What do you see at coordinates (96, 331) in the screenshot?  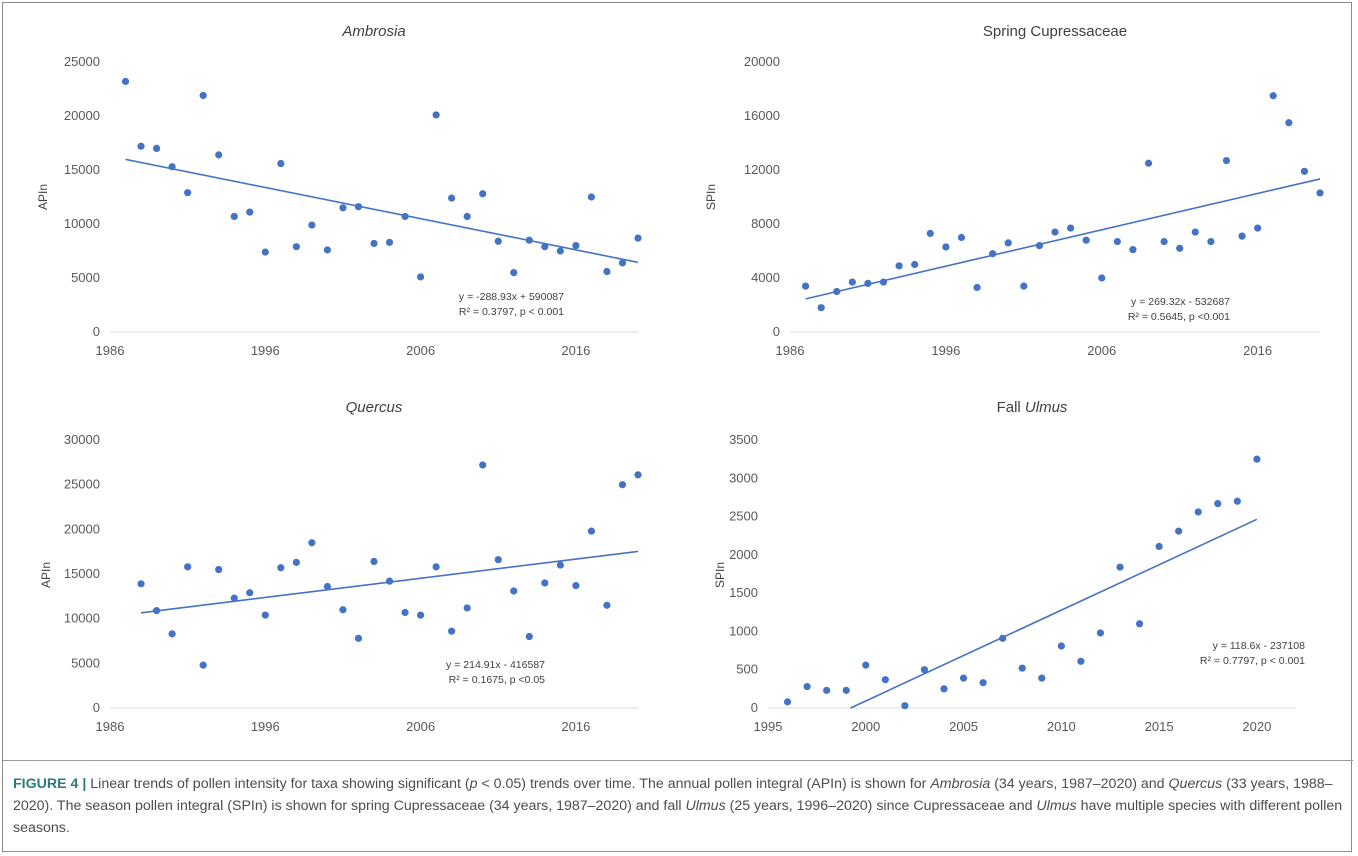 I see `y-tick-label: 0` at bounding box center [96, 331].